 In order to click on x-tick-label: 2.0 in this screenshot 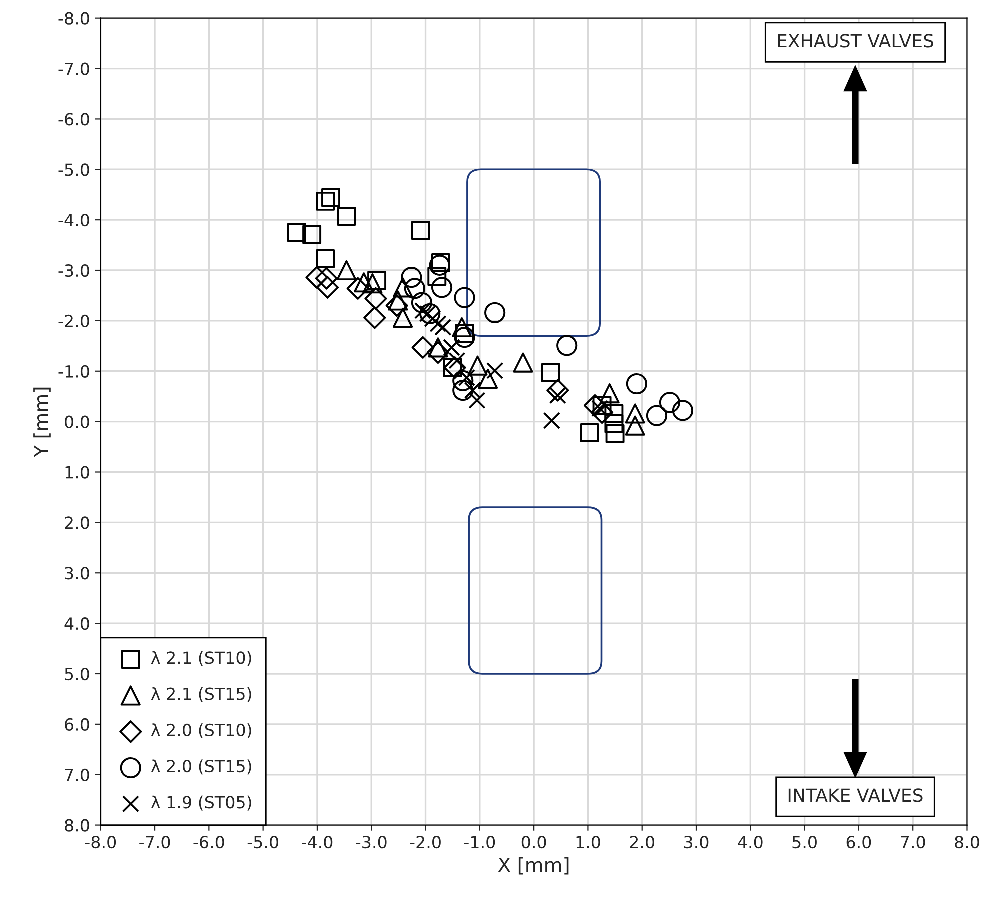, I will do `click(642, 842)`.